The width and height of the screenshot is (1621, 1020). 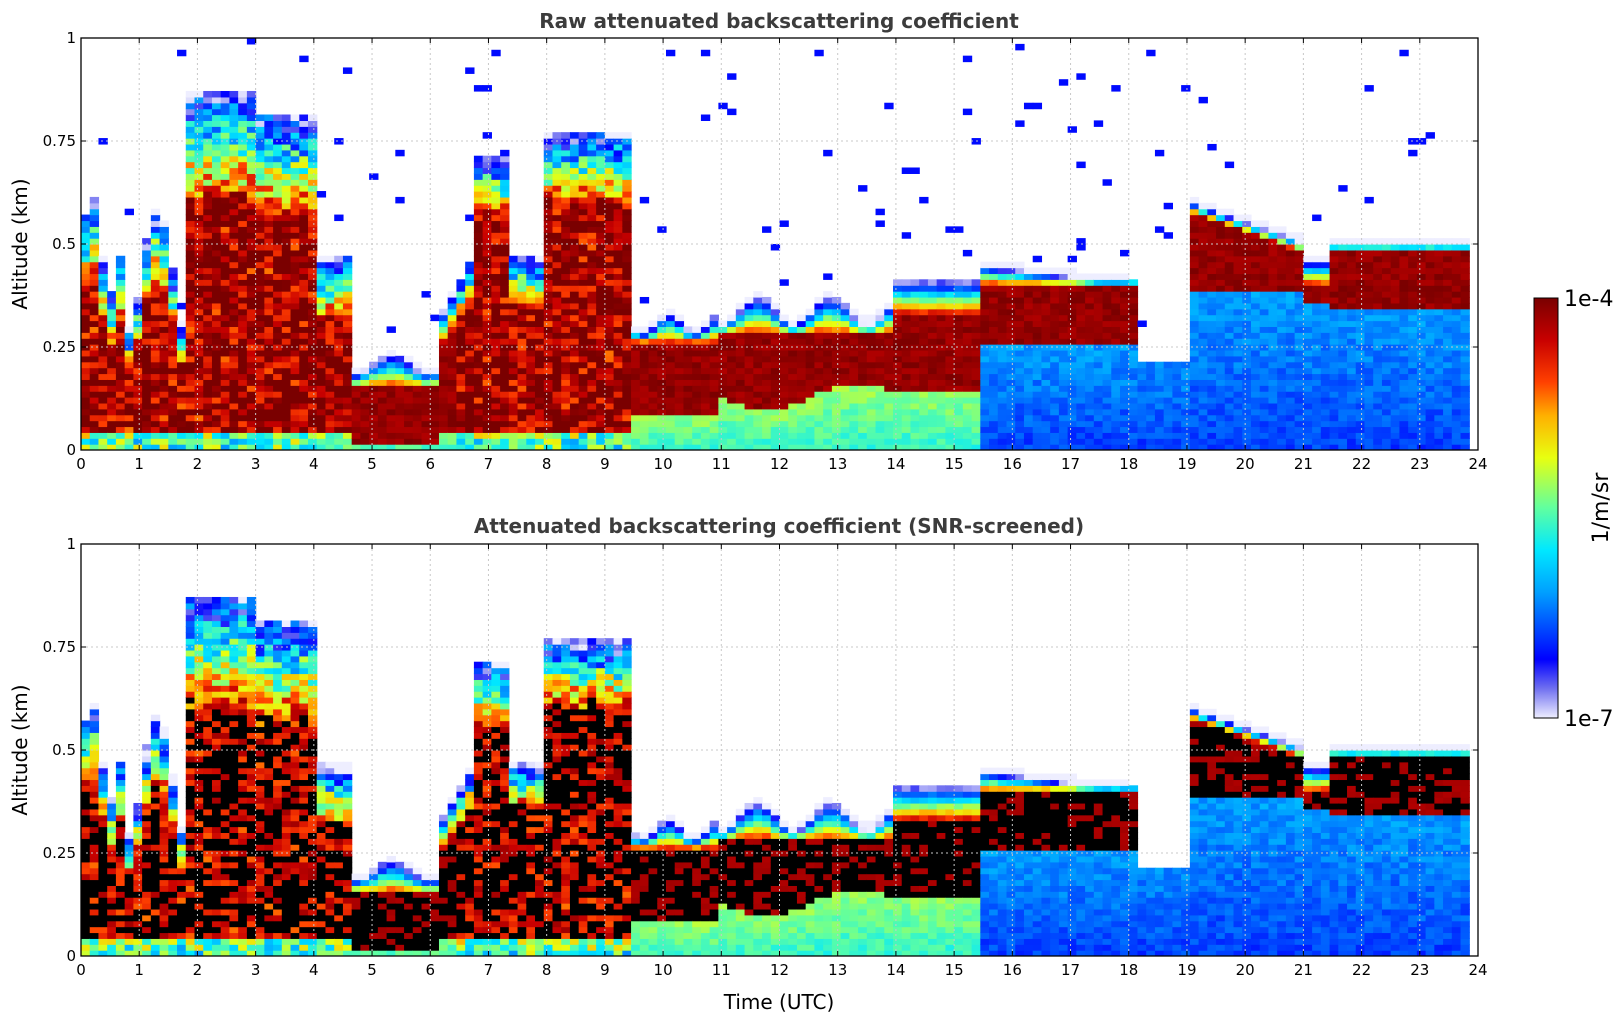 I want to click on colorbar-max-label: 1e-4, so click(x=1588, y=299).